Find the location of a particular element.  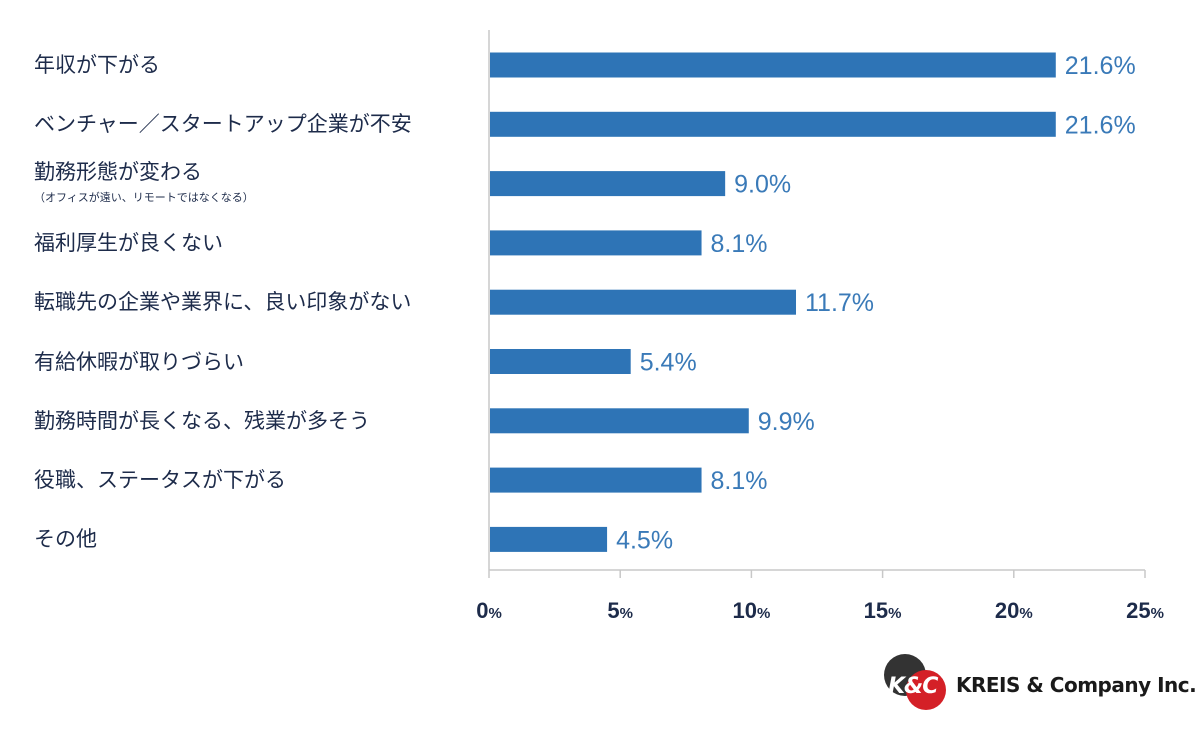

category-label-4: 福利厚生が良くない is located at coordinates (128, 242).